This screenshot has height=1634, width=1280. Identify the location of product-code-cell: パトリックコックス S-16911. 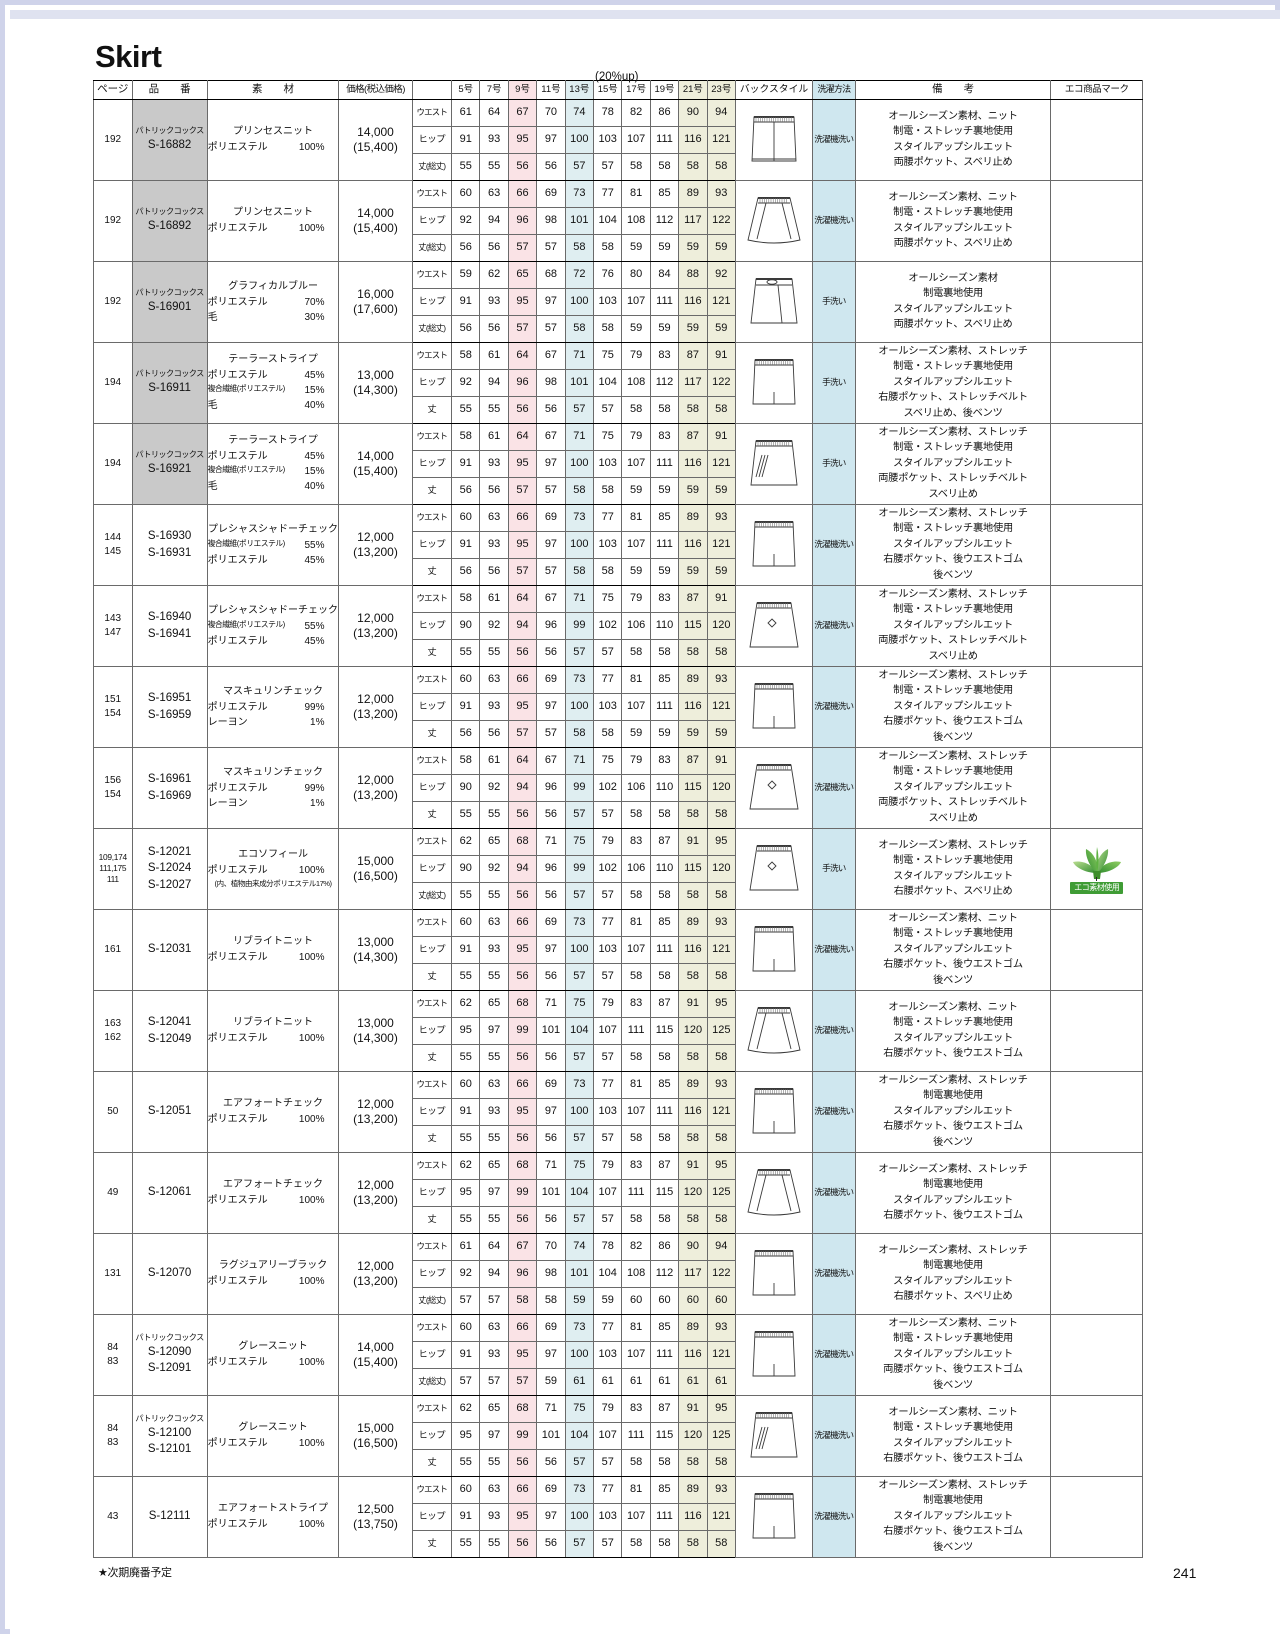
(169, 382).